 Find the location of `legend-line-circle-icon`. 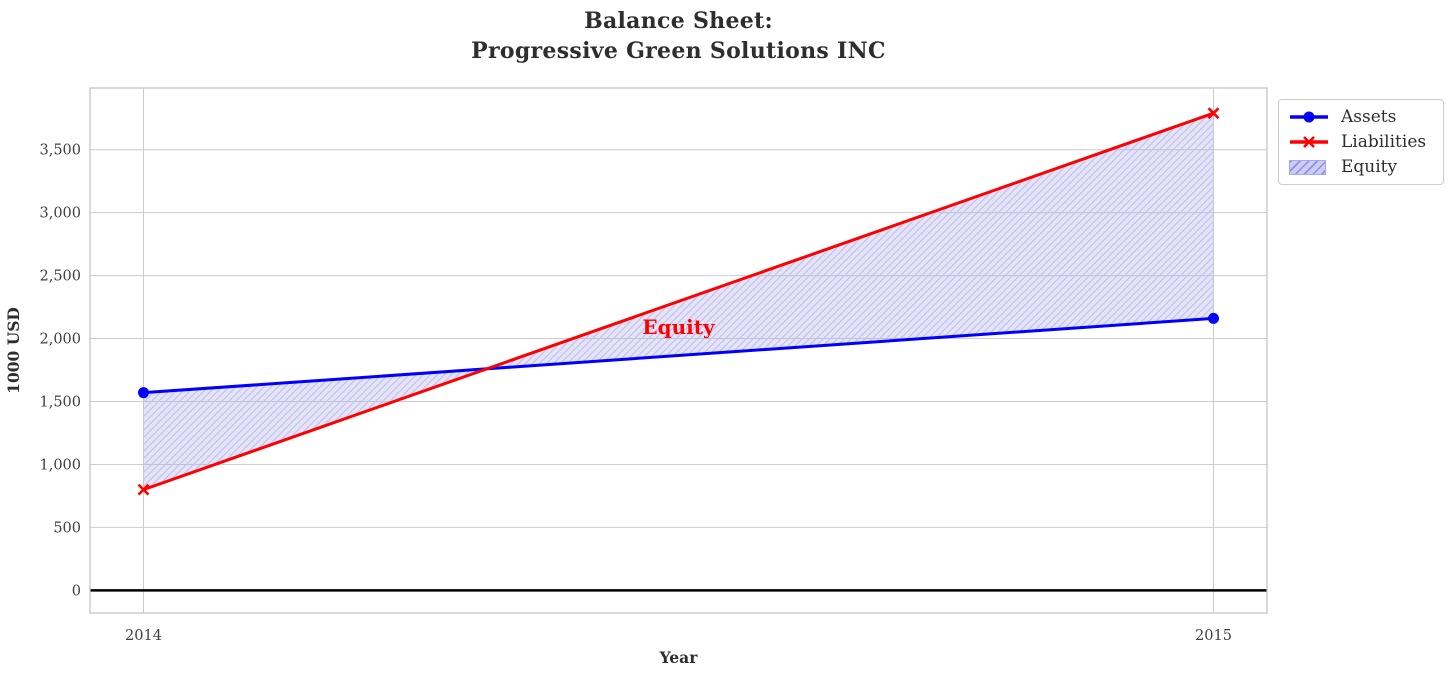

legend-line-circle-icon is located at coordinates (1309, 117).